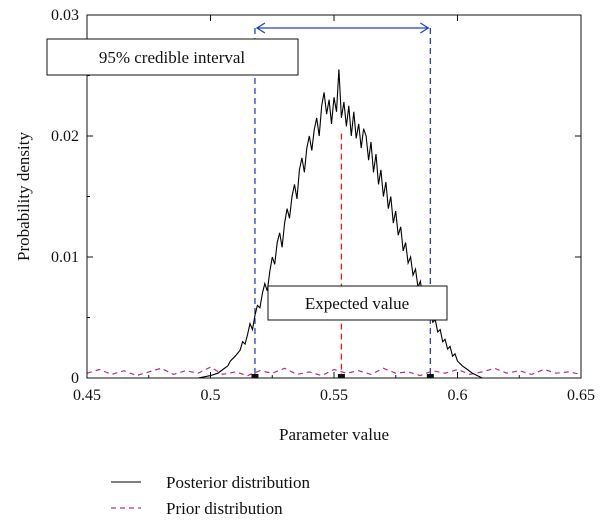  I want to click on credible-interval-arrow-right-head, so click(424, 28).